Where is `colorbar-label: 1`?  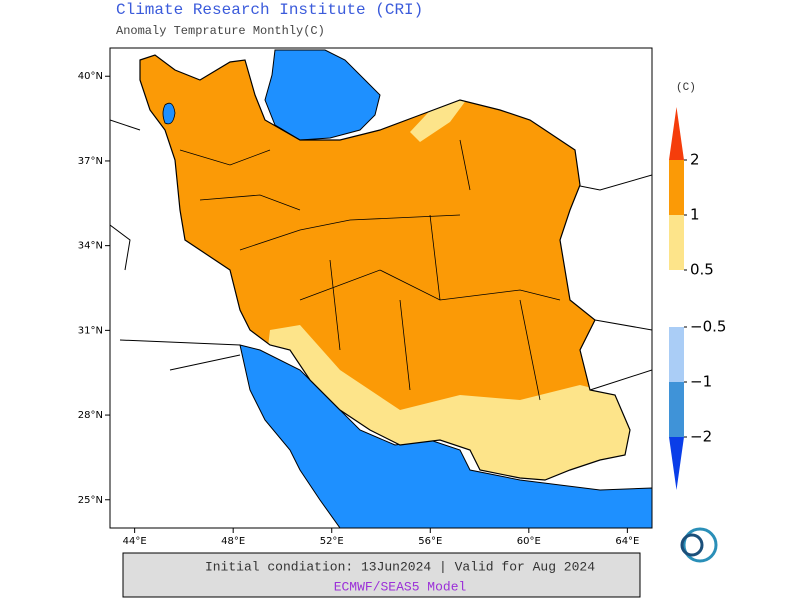
colorbar-label: 1 is located at coordinates (695, 215).